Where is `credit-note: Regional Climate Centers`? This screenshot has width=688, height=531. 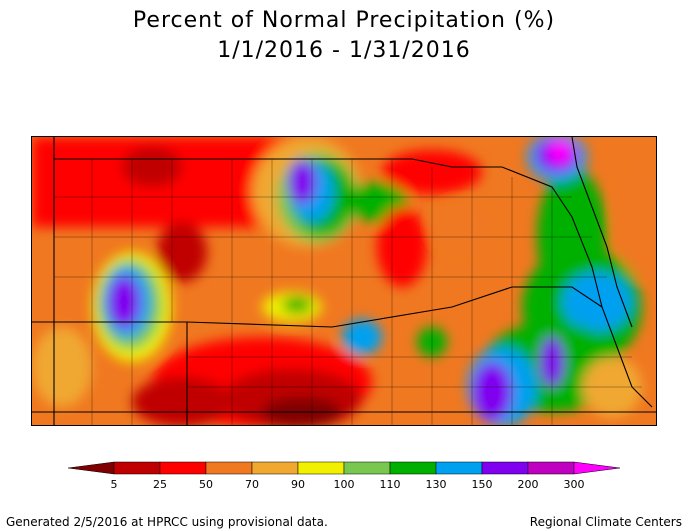
credit-note: Regional Climate Centers is located at coordinates (605, 522).